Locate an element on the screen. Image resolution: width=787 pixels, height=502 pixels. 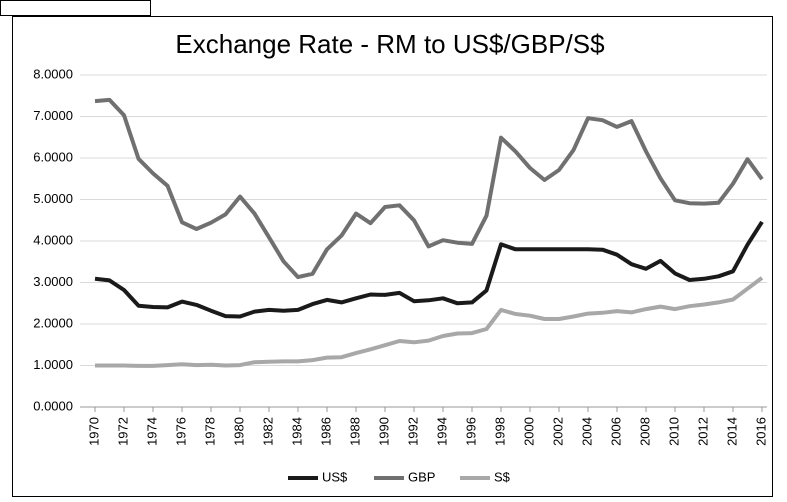
x-tick-label: 2010 is located at coordinates (673, 431).